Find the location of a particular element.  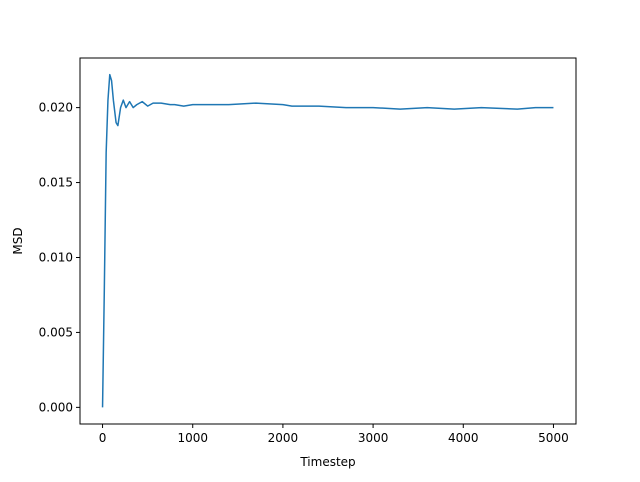

y-tick-label: 0.010 is located at coordinates (56, 257).